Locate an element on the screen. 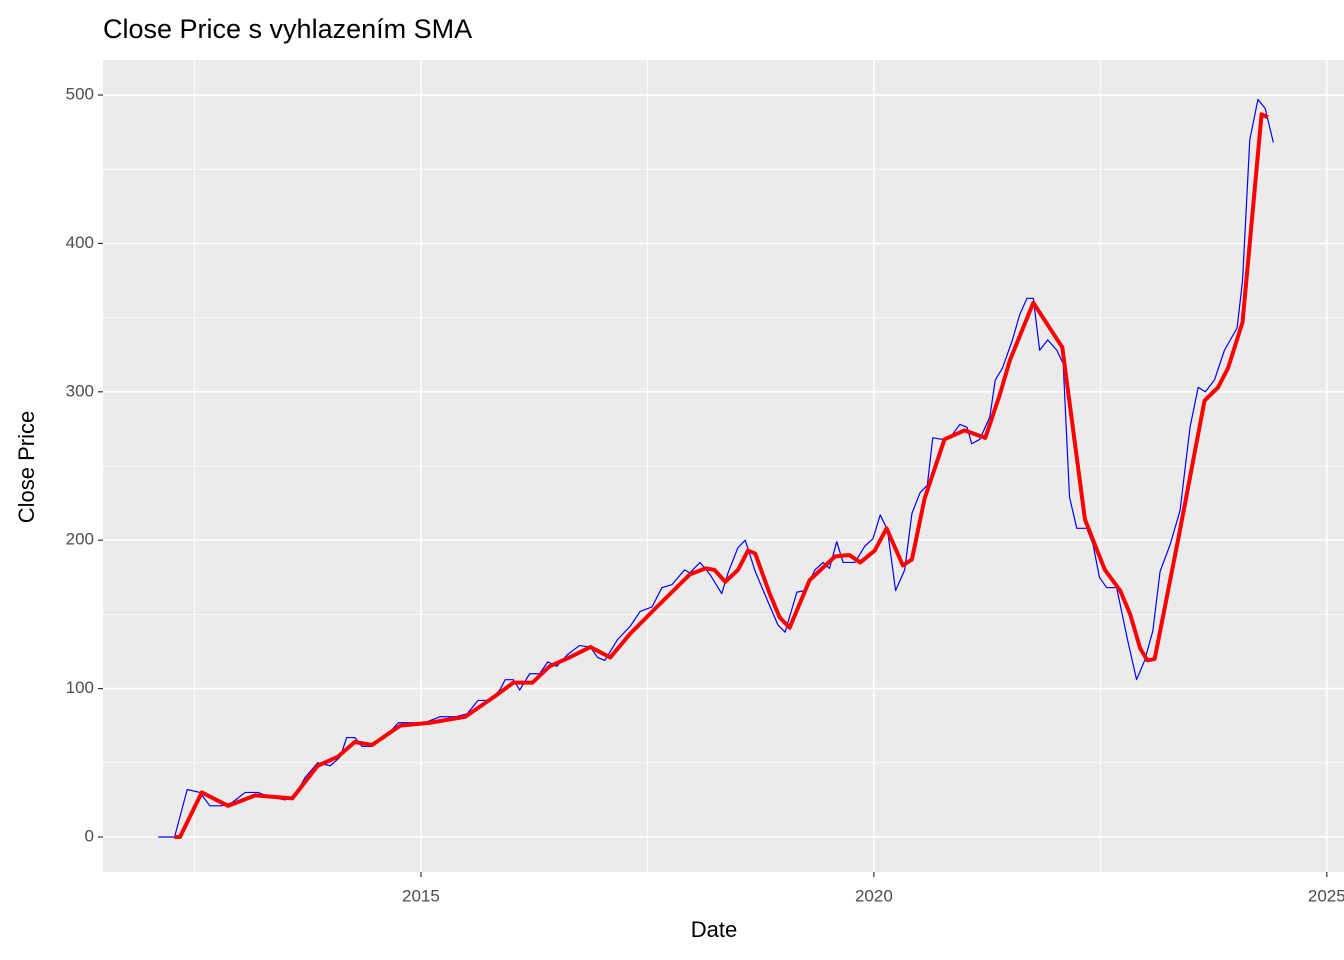  y-tick-label: 200 is located at coordinates (80, 539).